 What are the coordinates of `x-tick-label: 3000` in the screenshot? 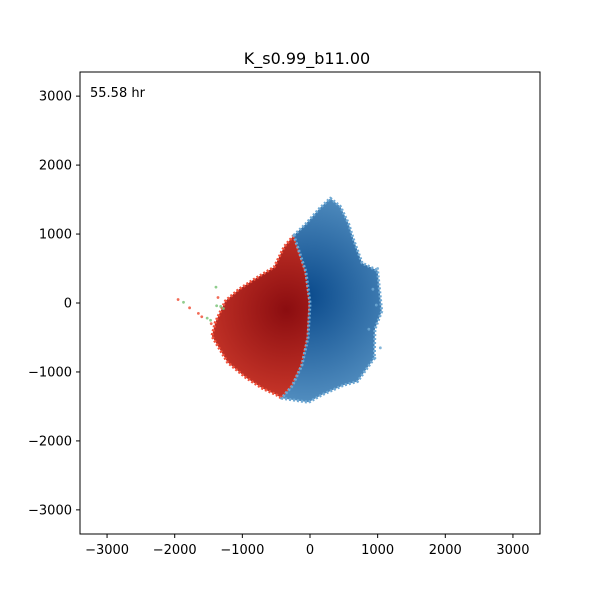 It's located at (512, 550).